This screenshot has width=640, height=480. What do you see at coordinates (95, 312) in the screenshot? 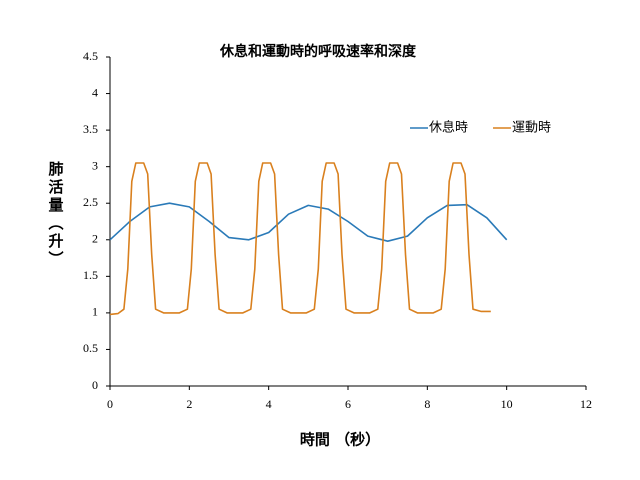
I see `y-tick-label: 1` at bounding box center [95, 312].